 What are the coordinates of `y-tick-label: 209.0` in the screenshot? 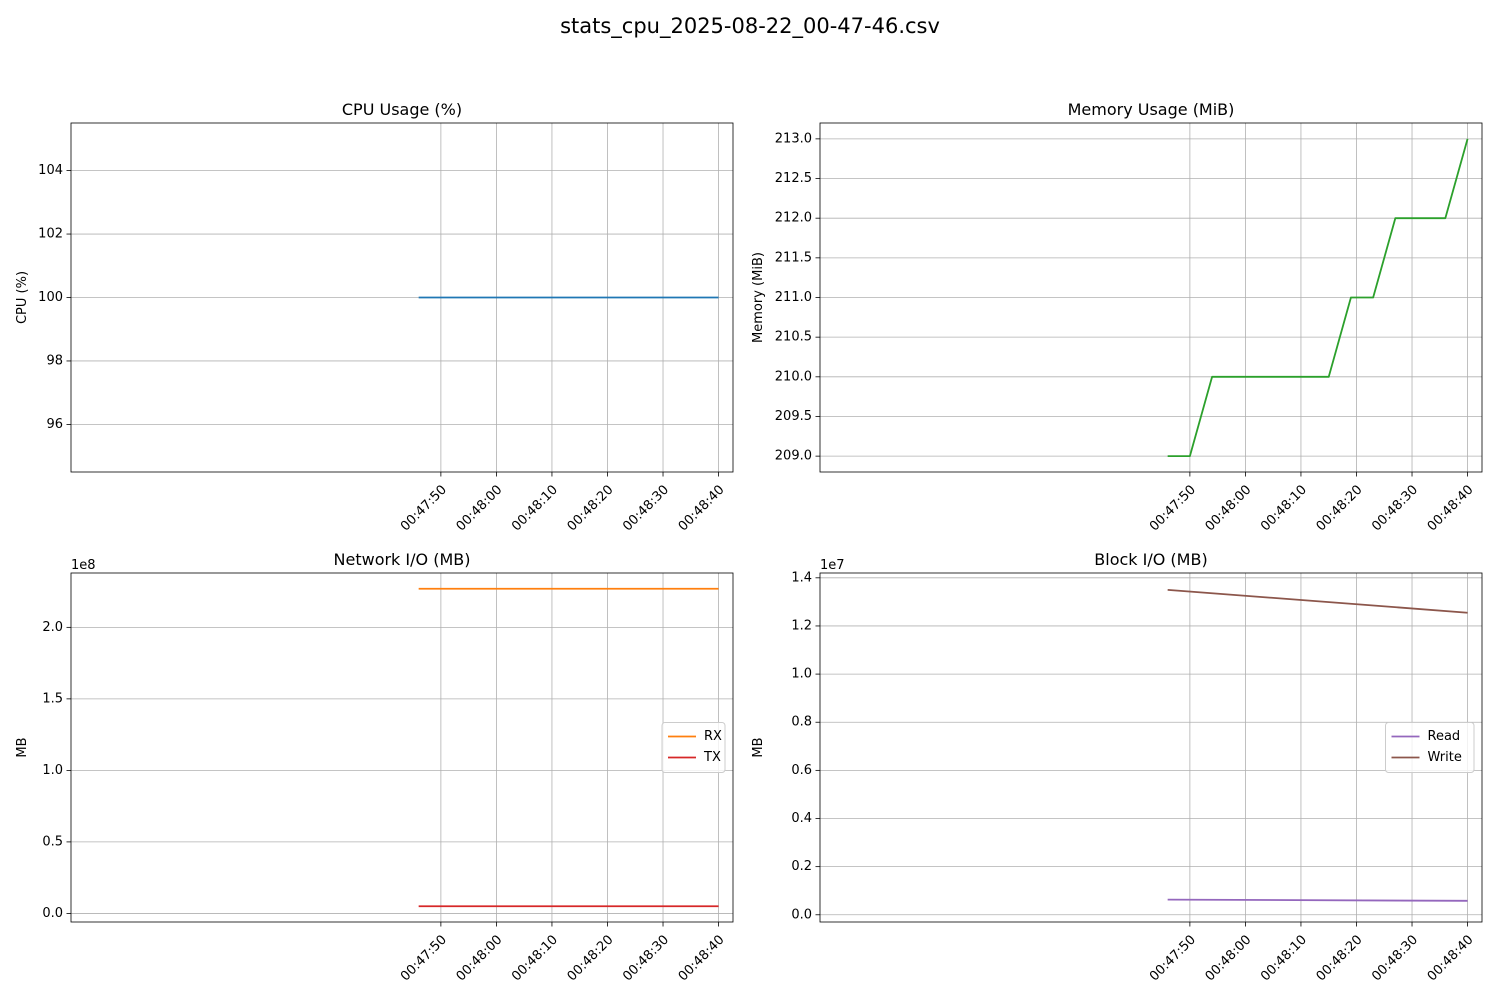 It's located at (793, 456).